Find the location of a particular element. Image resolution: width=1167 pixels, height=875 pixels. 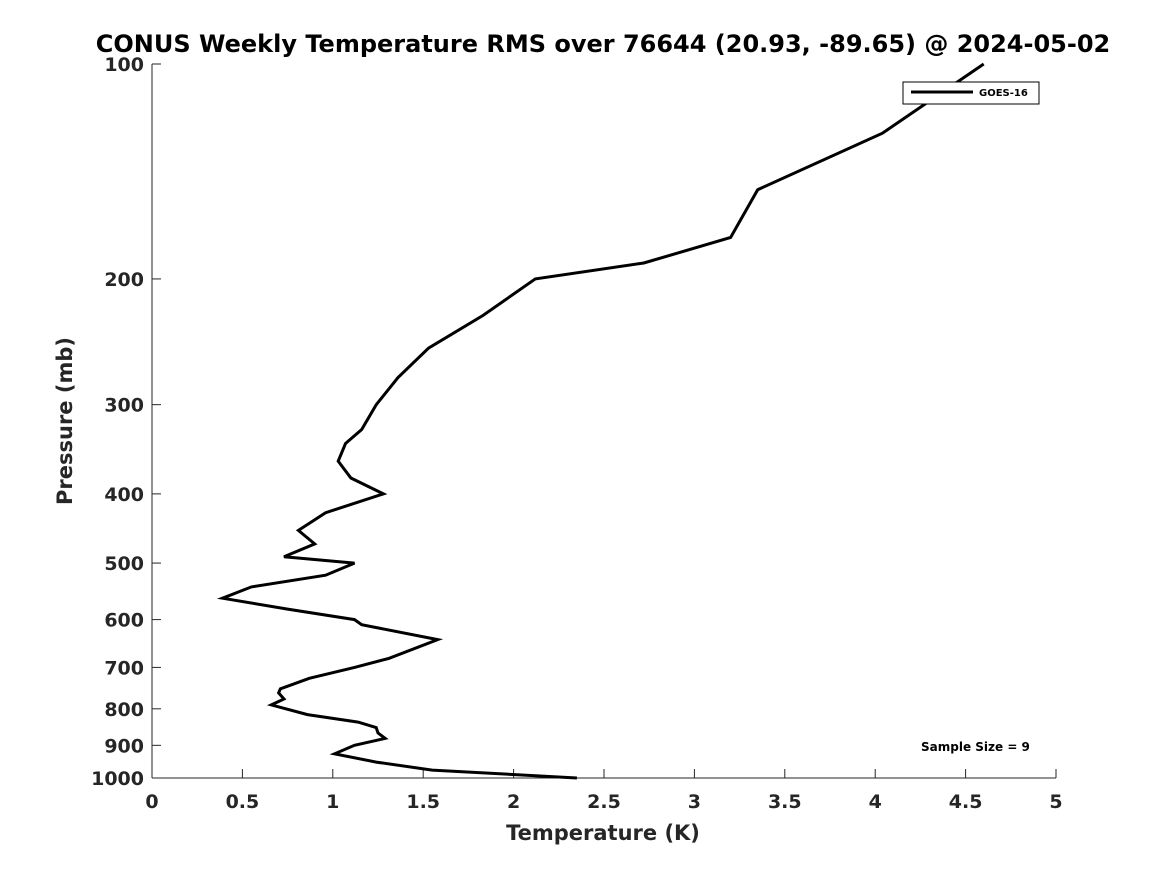

x-axis-label: Temperature (K) is located at coordinates (603, 833).